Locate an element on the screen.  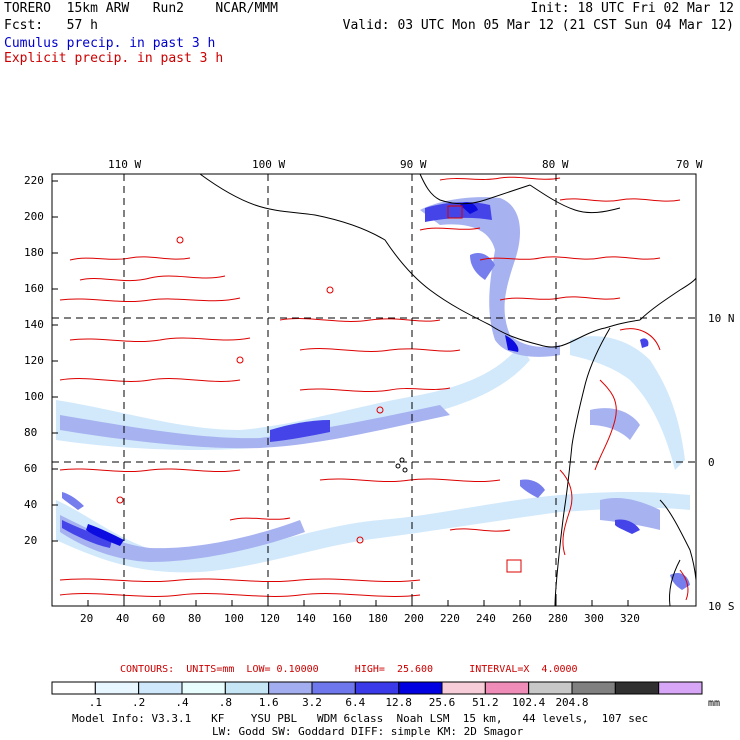
colorbar-threshold-label: 25.6 is located at coordinates (442, 702).